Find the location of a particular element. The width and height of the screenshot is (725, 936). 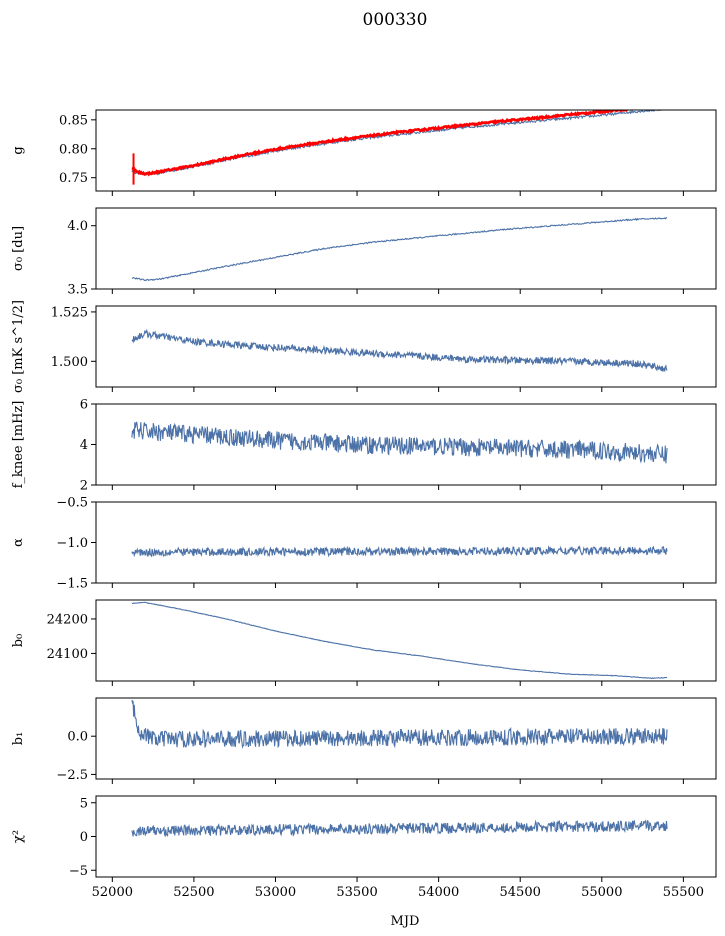

x-tick-label: 52000 is located at coordinates (112, 892).